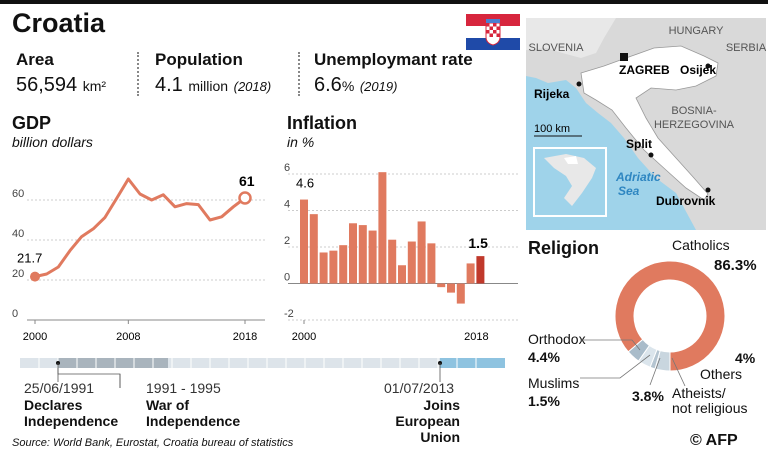  I want to click on inflation-subtitle: in %, so click(301, 142).